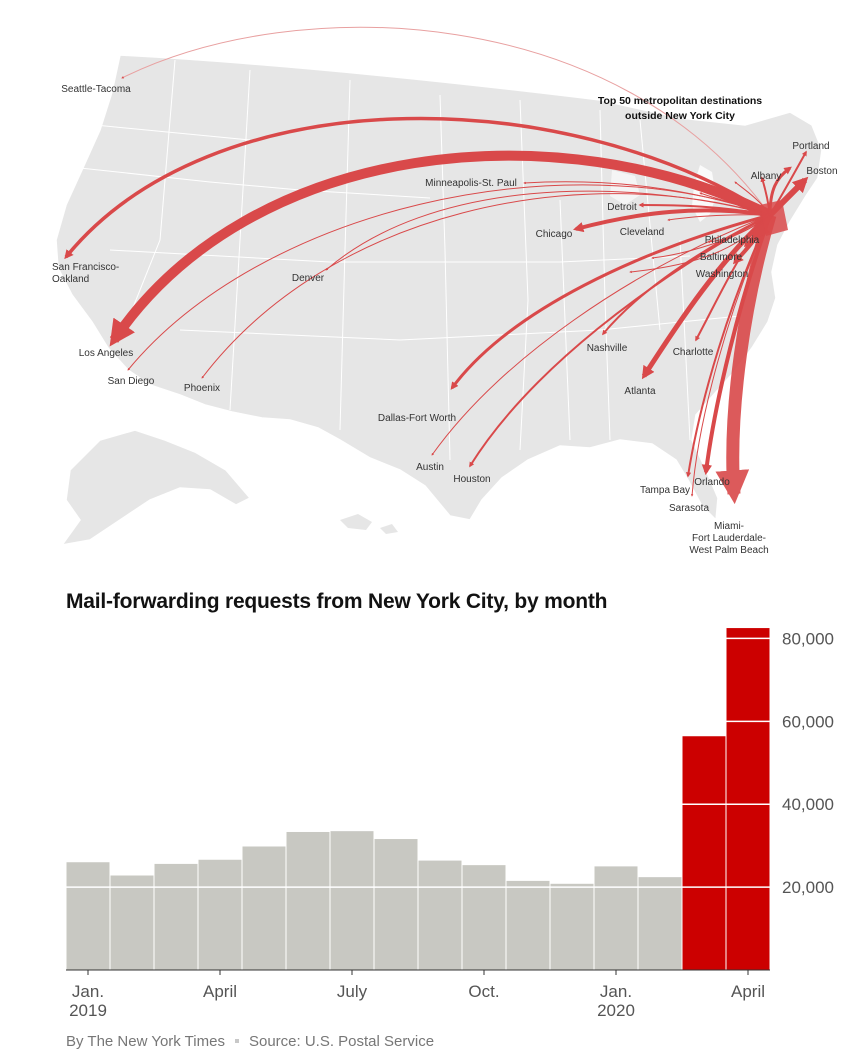 This screenshot has width=856, height=1057. Describe the element at coordinates (732, 240) in the screenshot. I see `city-label-philadelphia: Philadelphia` at that location.